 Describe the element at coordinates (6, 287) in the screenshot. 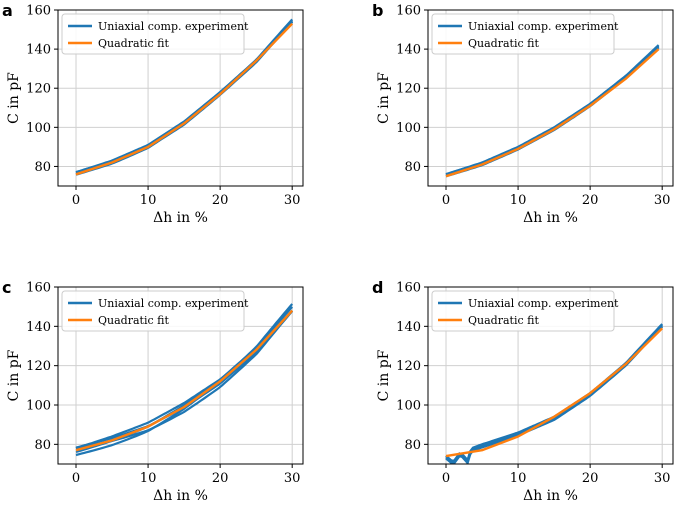

I see `panel-letter: c` at that location.